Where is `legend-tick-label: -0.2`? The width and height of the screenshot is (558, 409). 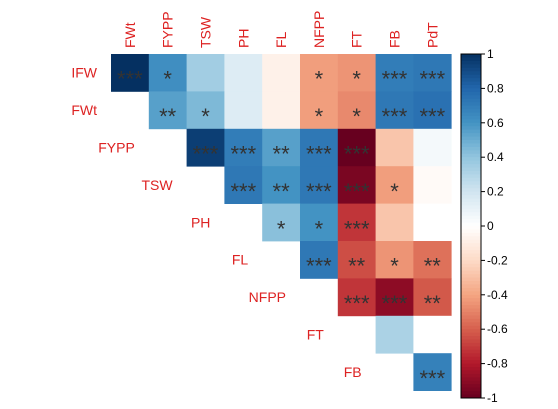 legend-tick-label: -0.2 is located at coordinates (497, 260).